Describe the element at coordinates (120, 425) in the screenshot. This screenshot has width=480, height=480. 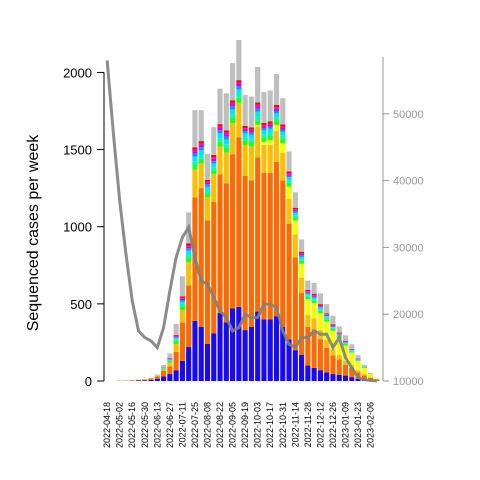
I see `x-tick-label: 2022-05-02` at that location.